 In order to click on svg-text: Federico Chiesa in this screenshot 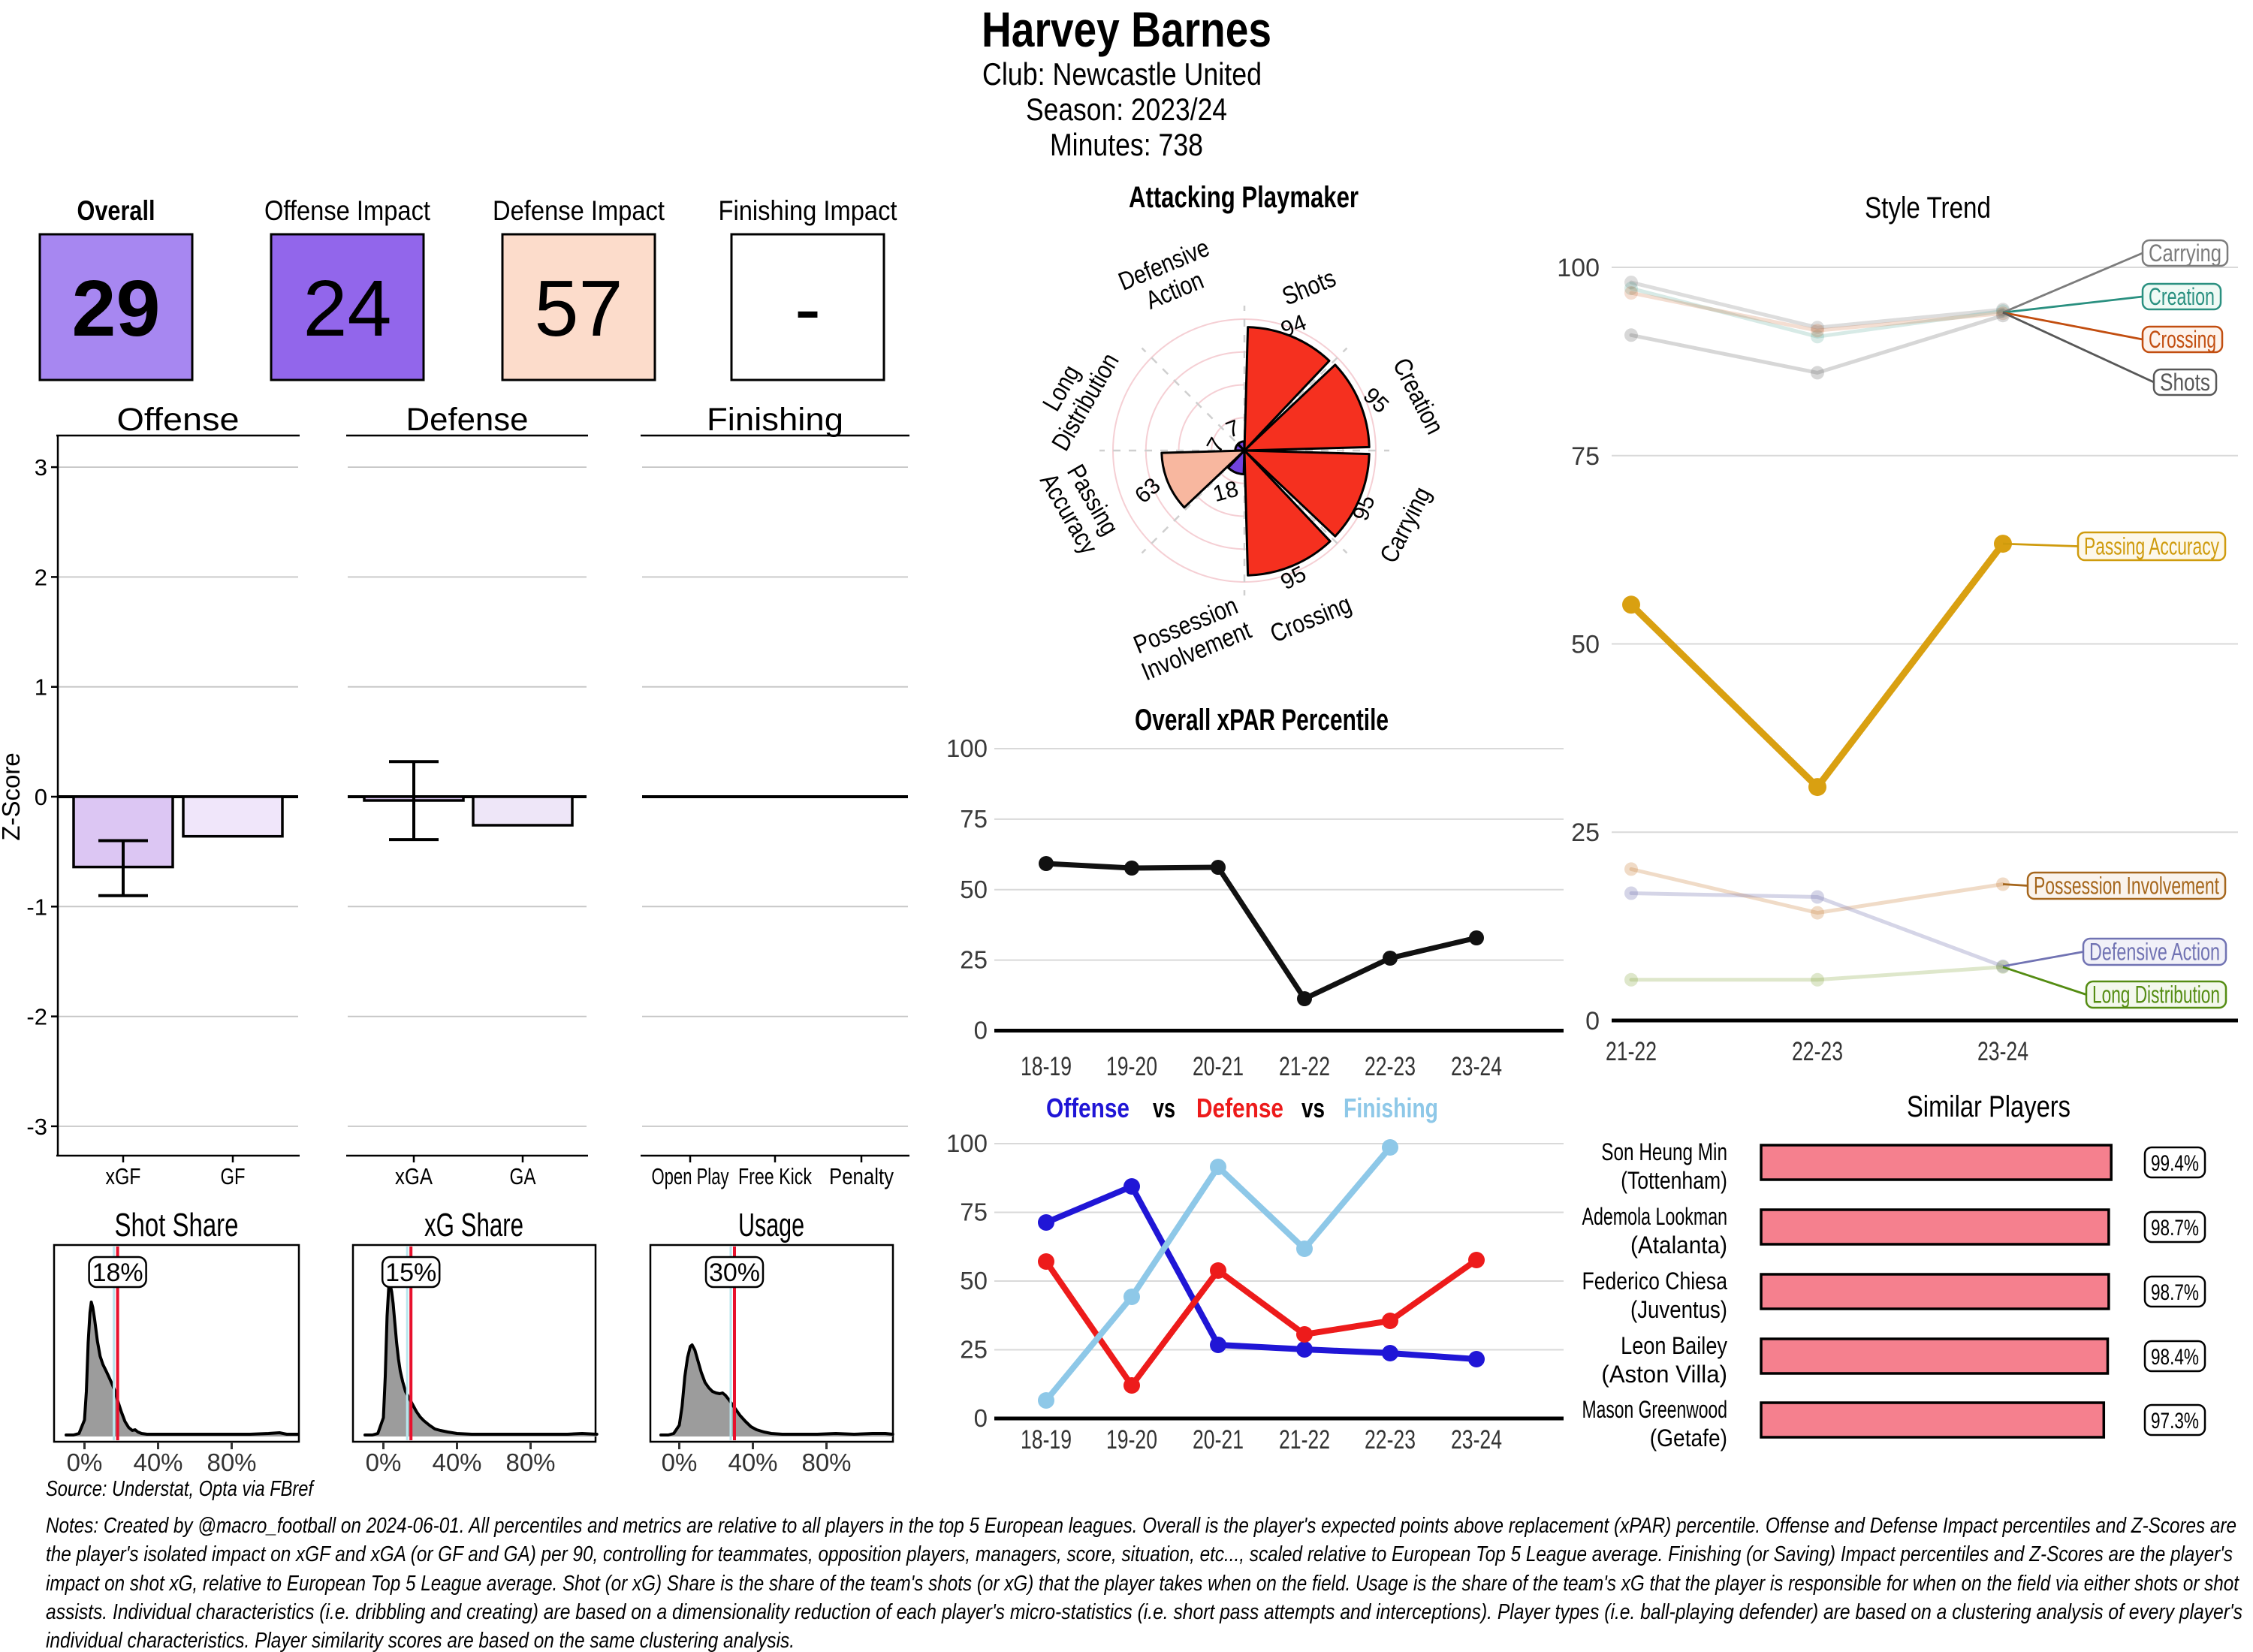, I will do `click(1655, 1281)`.